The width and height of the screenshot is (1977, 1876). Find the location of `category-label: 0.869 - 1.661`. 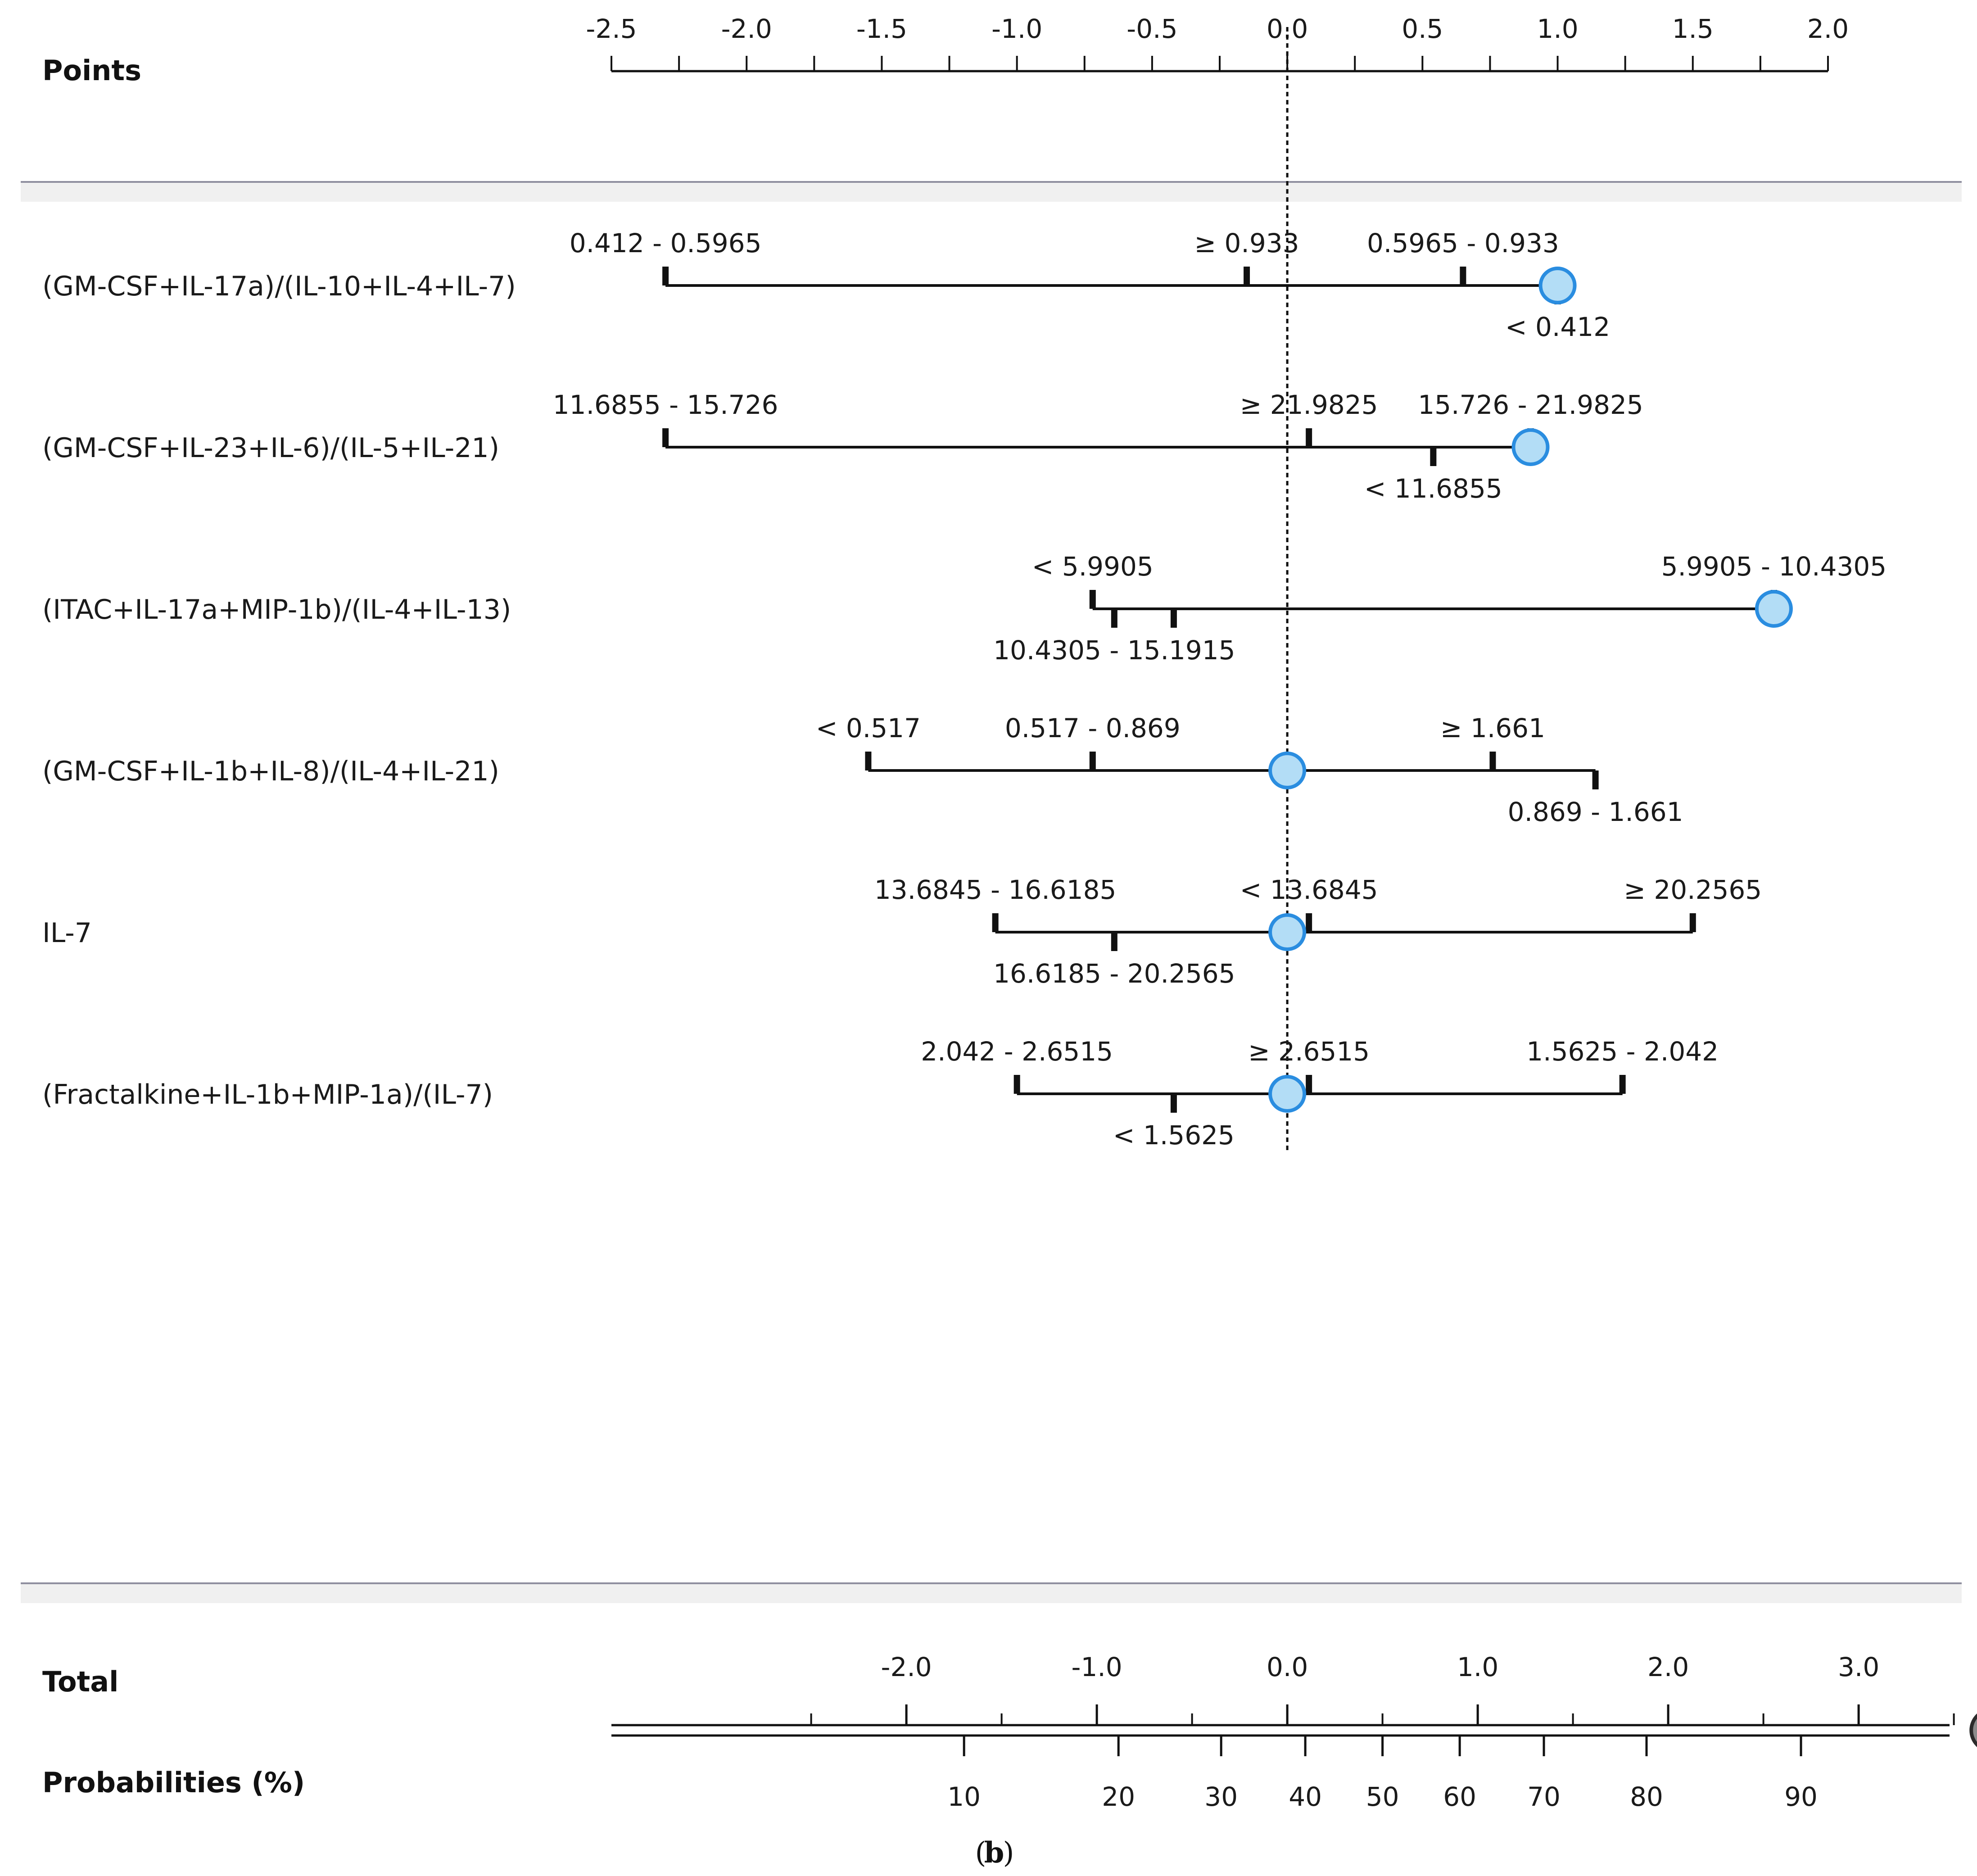

category-label: 0.869 - 1.661 is located at coordinates (1595, 812).